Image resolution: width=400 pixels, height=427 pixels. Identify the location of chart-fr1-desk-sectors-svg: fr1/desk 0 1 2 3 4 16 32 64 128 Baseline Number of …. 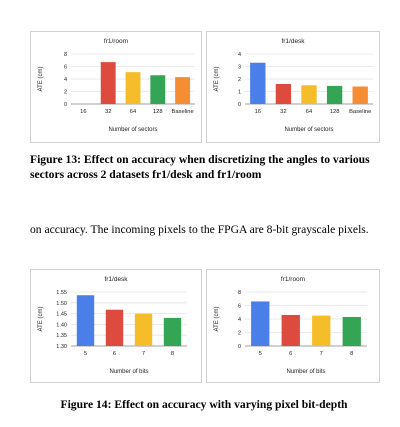
(293, 85).